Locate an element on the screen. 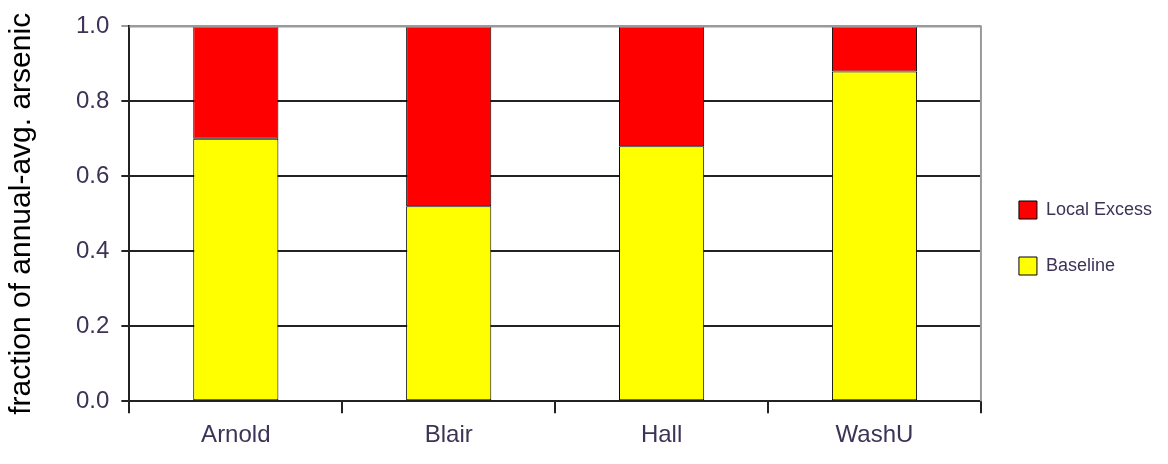 This screenshot has height=464, width=1168. x-tick-label: Blair is located at coordinates (448, 434).